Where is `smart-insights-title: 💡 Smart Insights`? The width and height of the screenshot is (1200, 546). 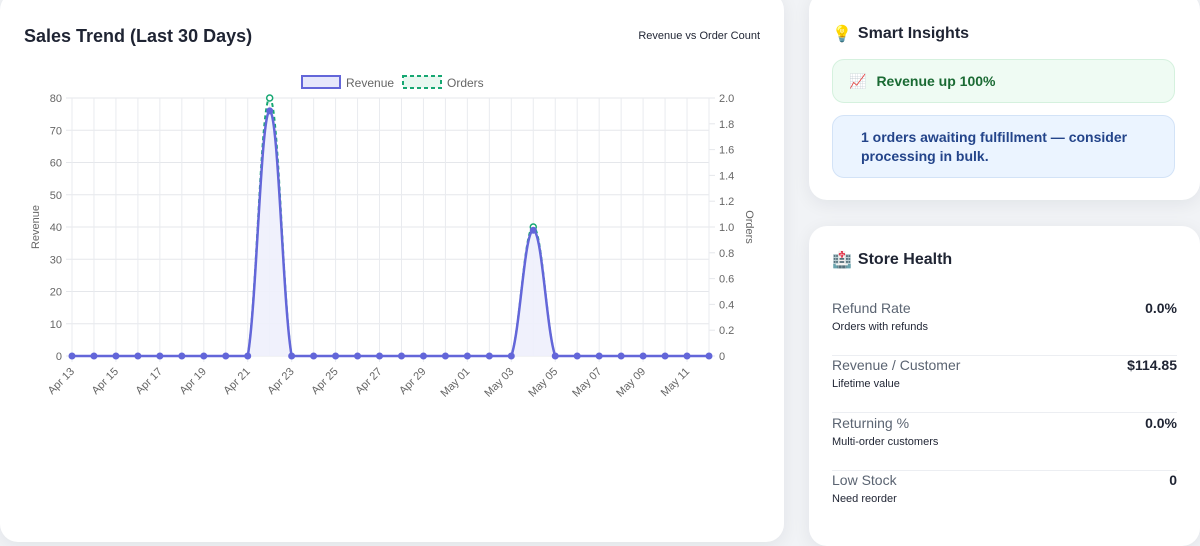
smart-insights-title: 💡 Smart Insights is located at coordinates (900, 34).